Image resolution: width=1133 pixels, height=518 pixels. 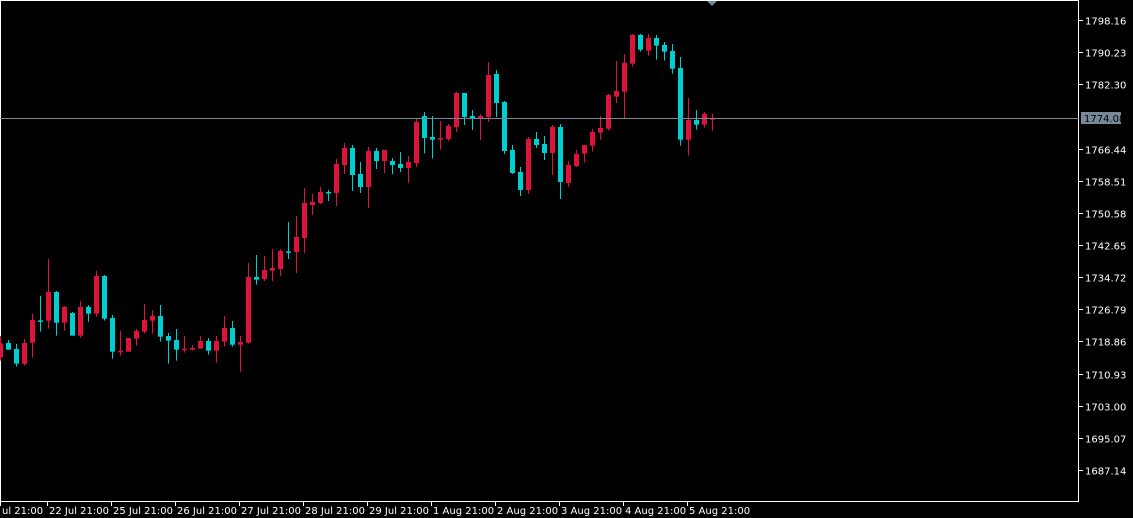 I want to click on price-tick-label: 1790.23, so click(x=1105, y=54).